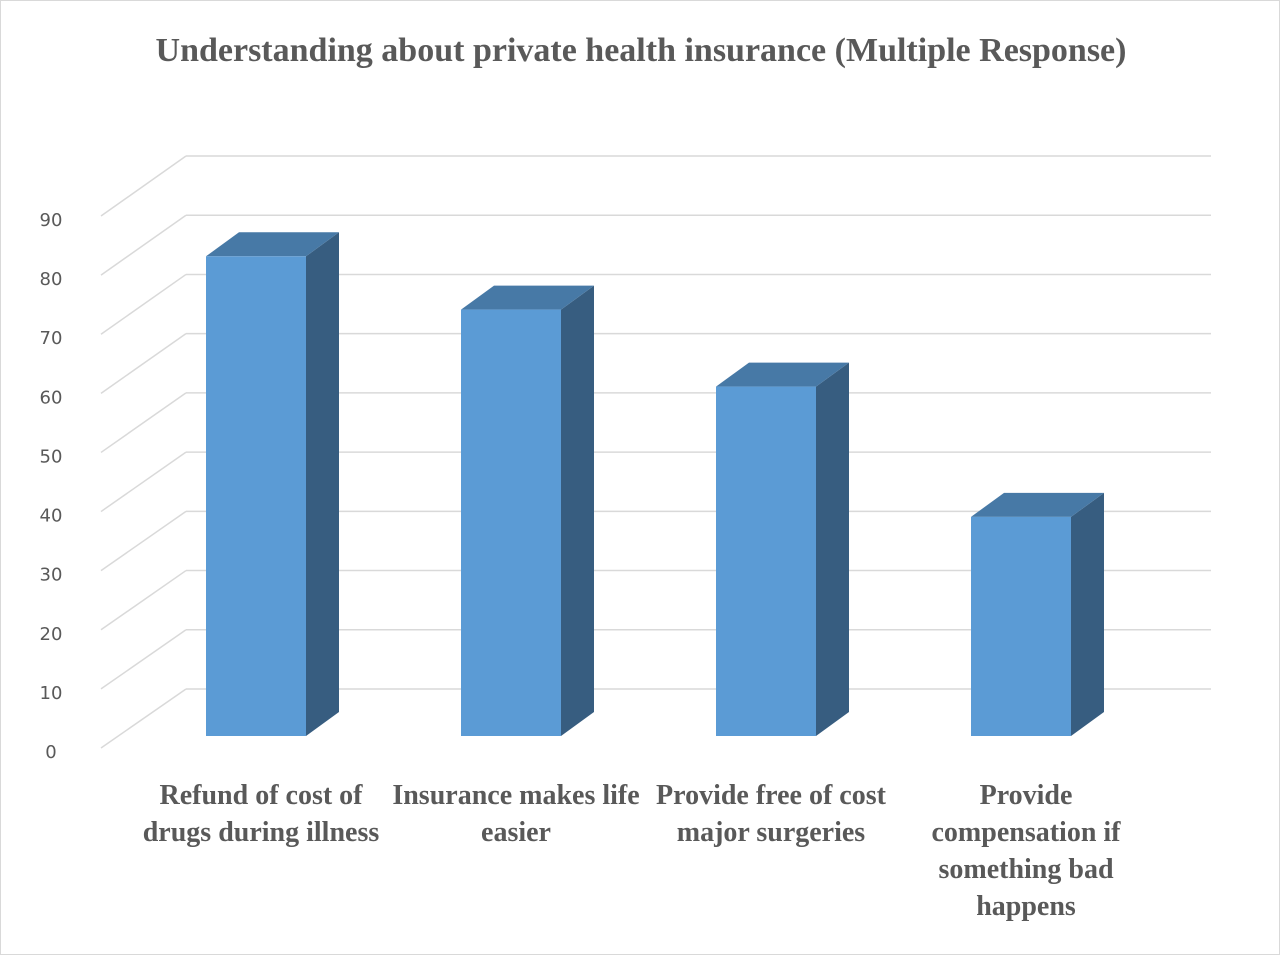 Image resolution: width=1280 pixels, height=955 pixels. What do you see at coordinates (51, 338) in the screenshot?
I see `y-tick-label: 70` at bounding box center [51, 338].